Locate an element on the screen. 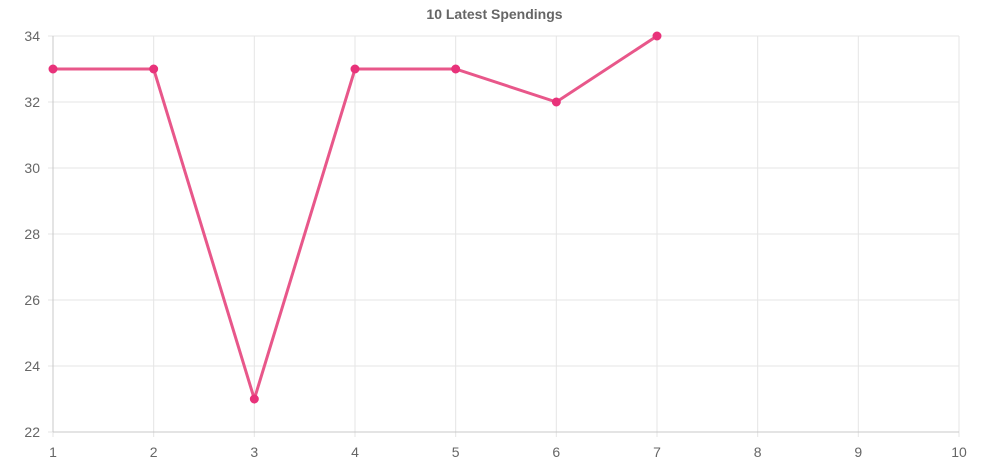 The width and height of the screenshot is (995, 474). y-tick-label: 26 is located at coordinates (32, 300).